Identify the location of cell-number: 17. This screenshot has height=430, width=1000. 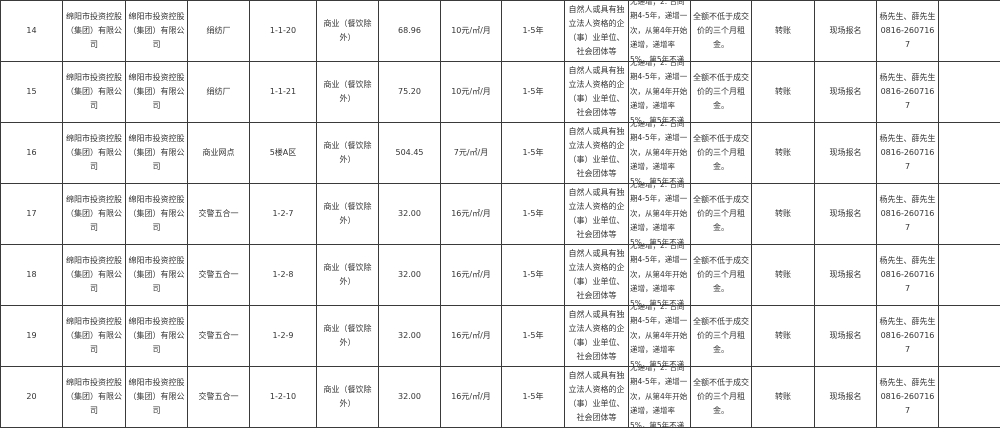
(31, 214).